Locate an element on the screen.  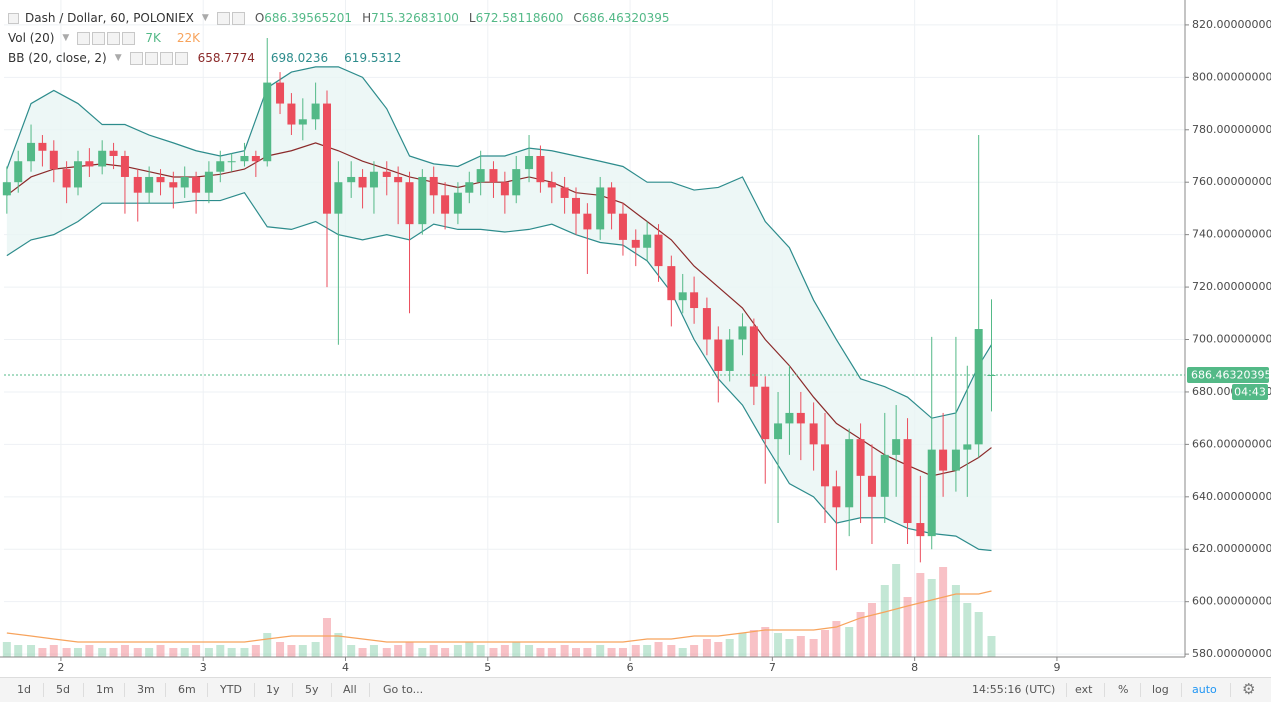
range-button: 1m is located at coordinates (105, 689).